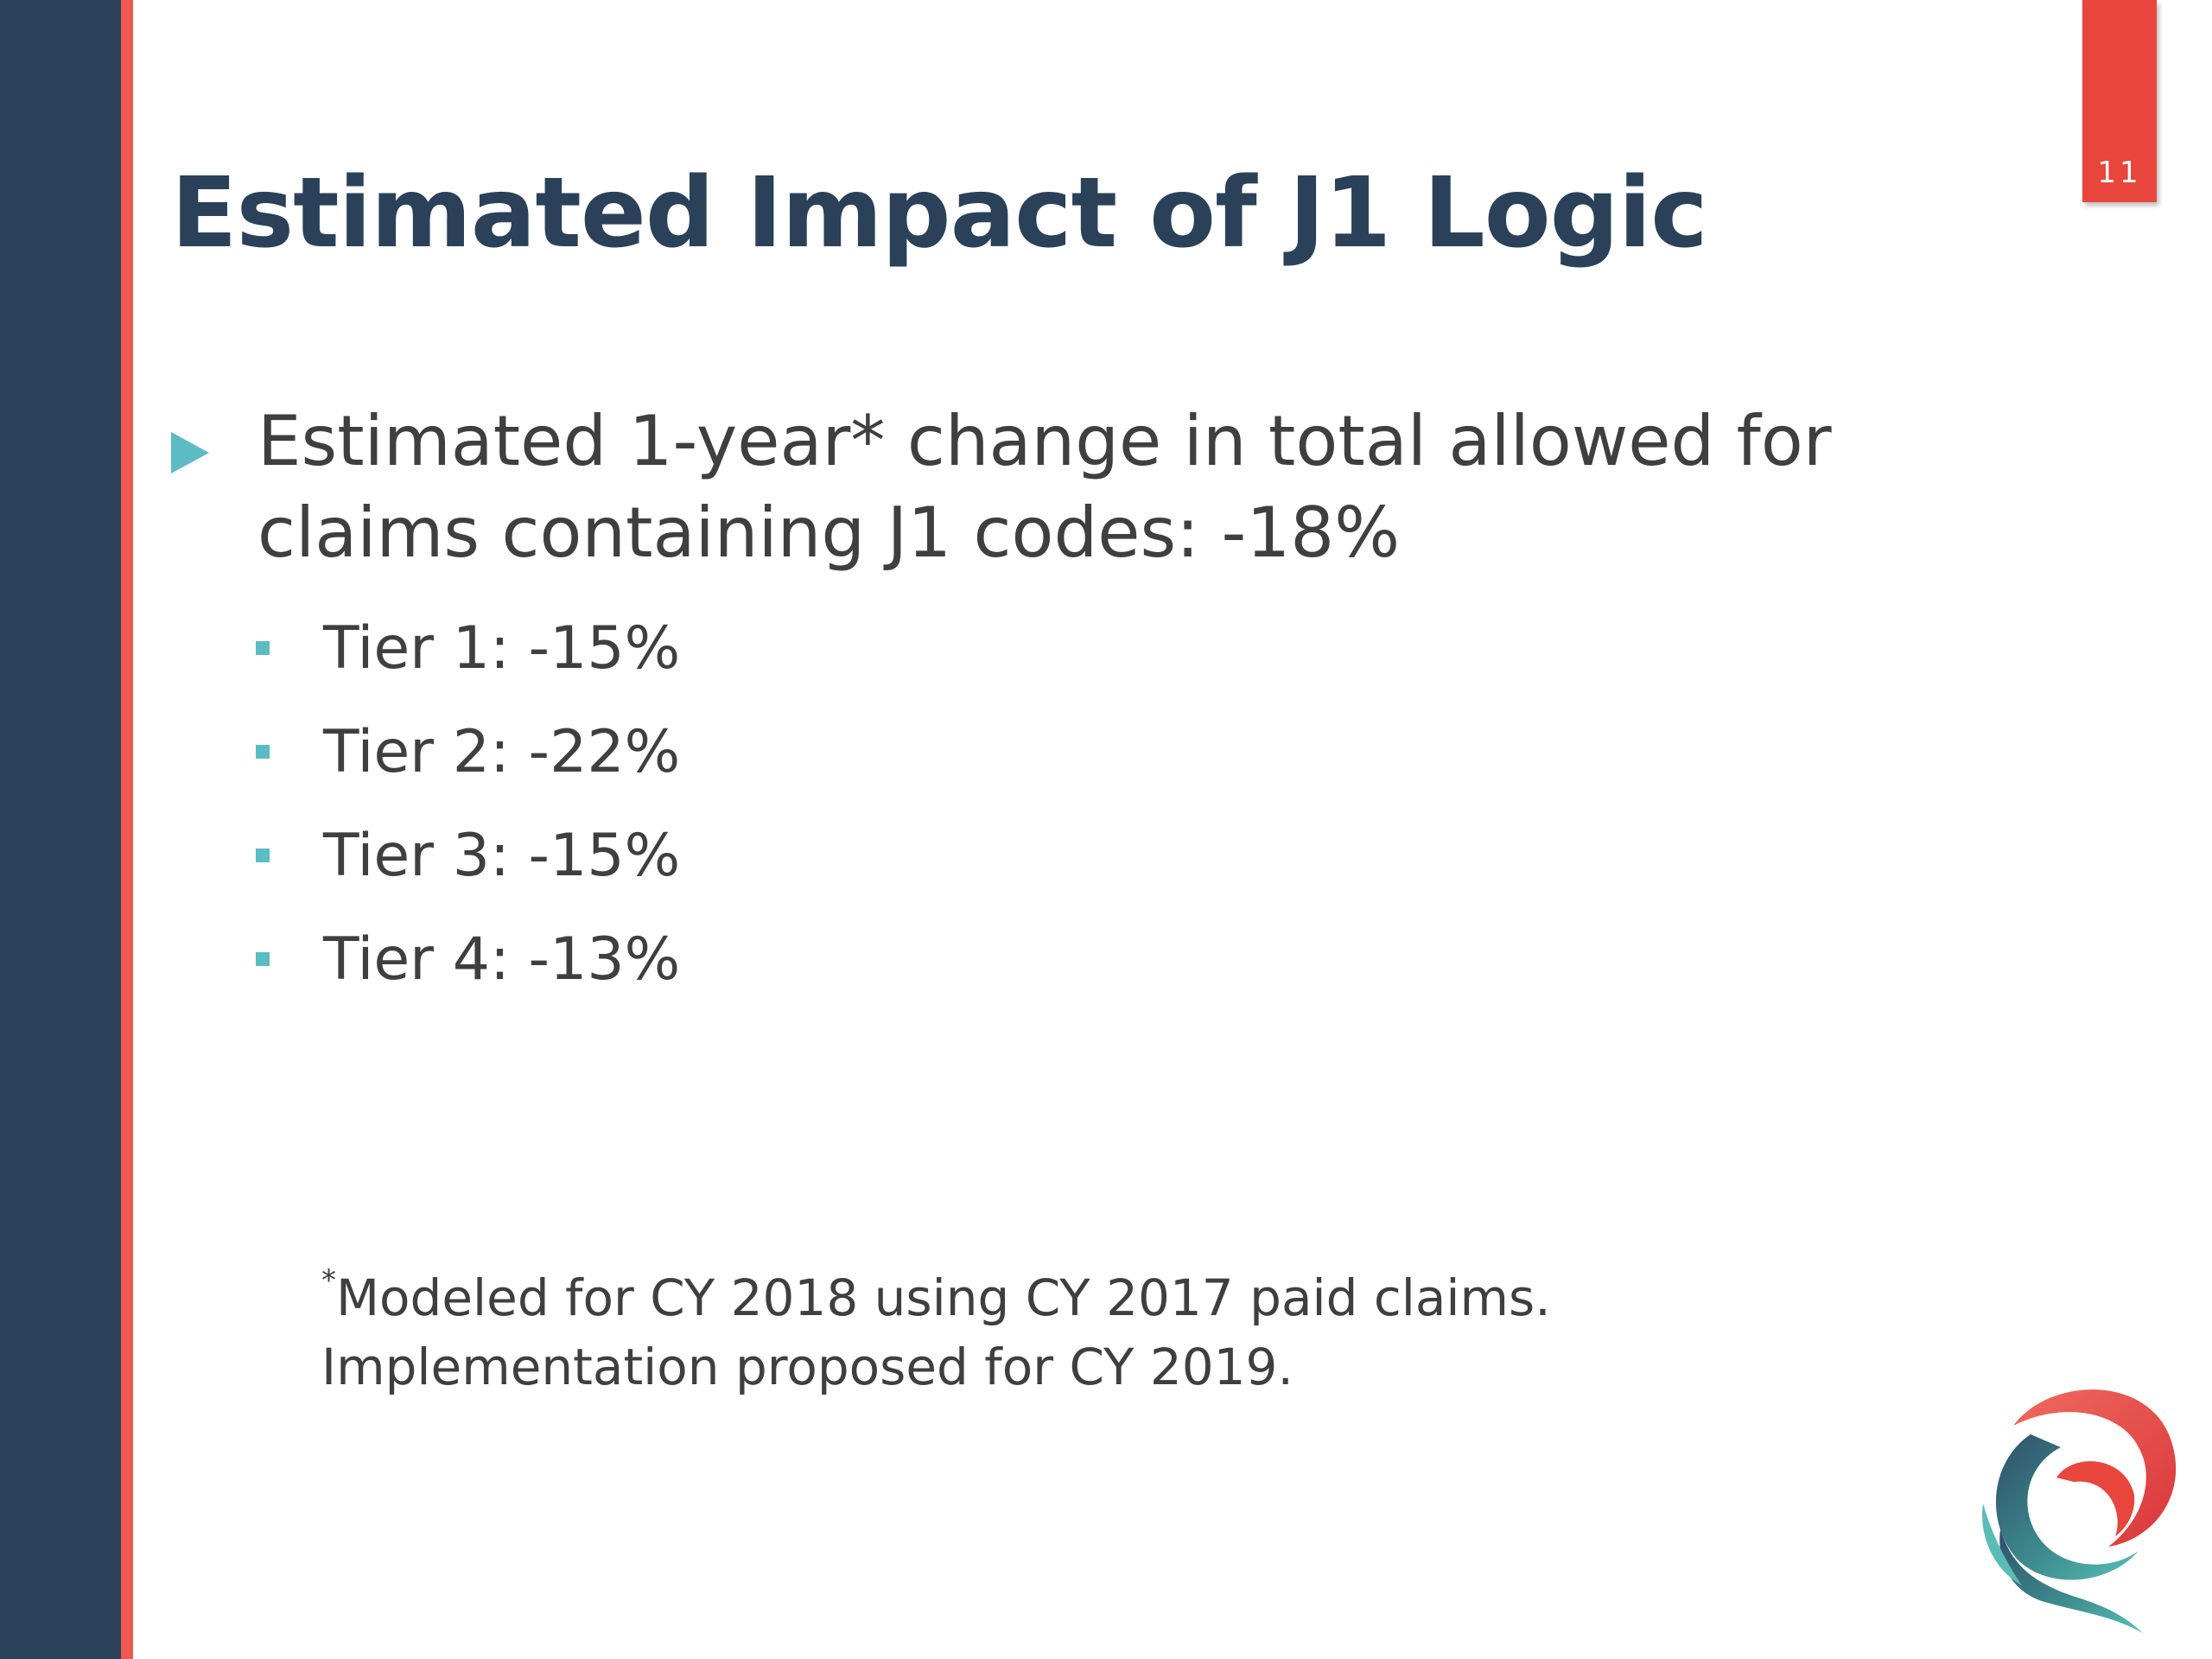  What do you see at coordinates (190, 453) in the screenshot?
I see `triangle-bullet-icon` at bounding box center [190, 453].